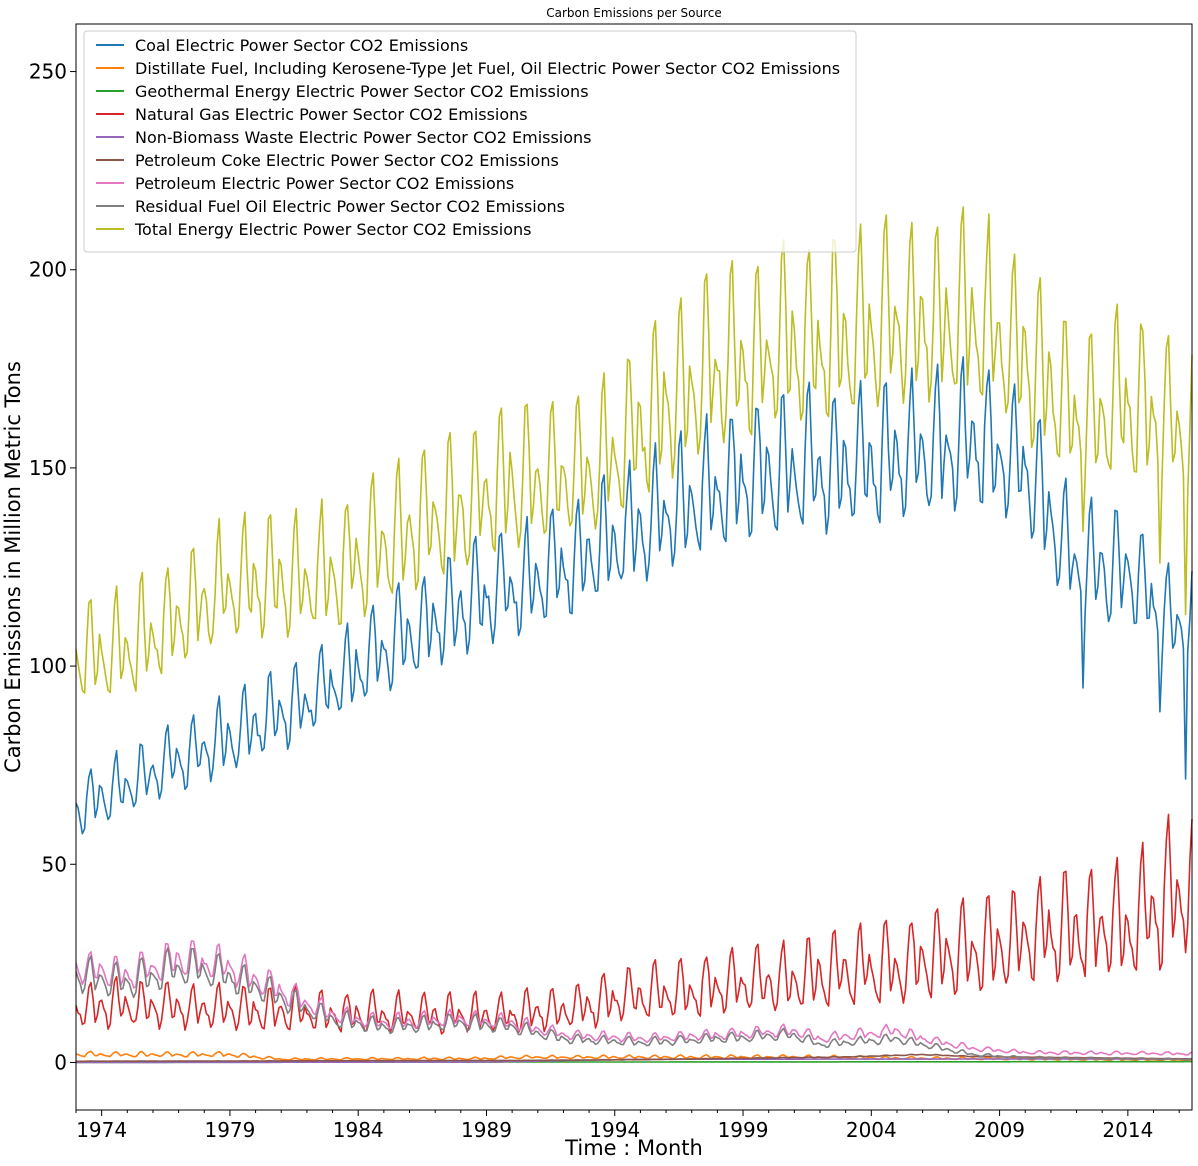  What do you see at coordinates (48, 468) in the screenshot?
I see `y-tick-label: 150` at bounding box center [48, 468].